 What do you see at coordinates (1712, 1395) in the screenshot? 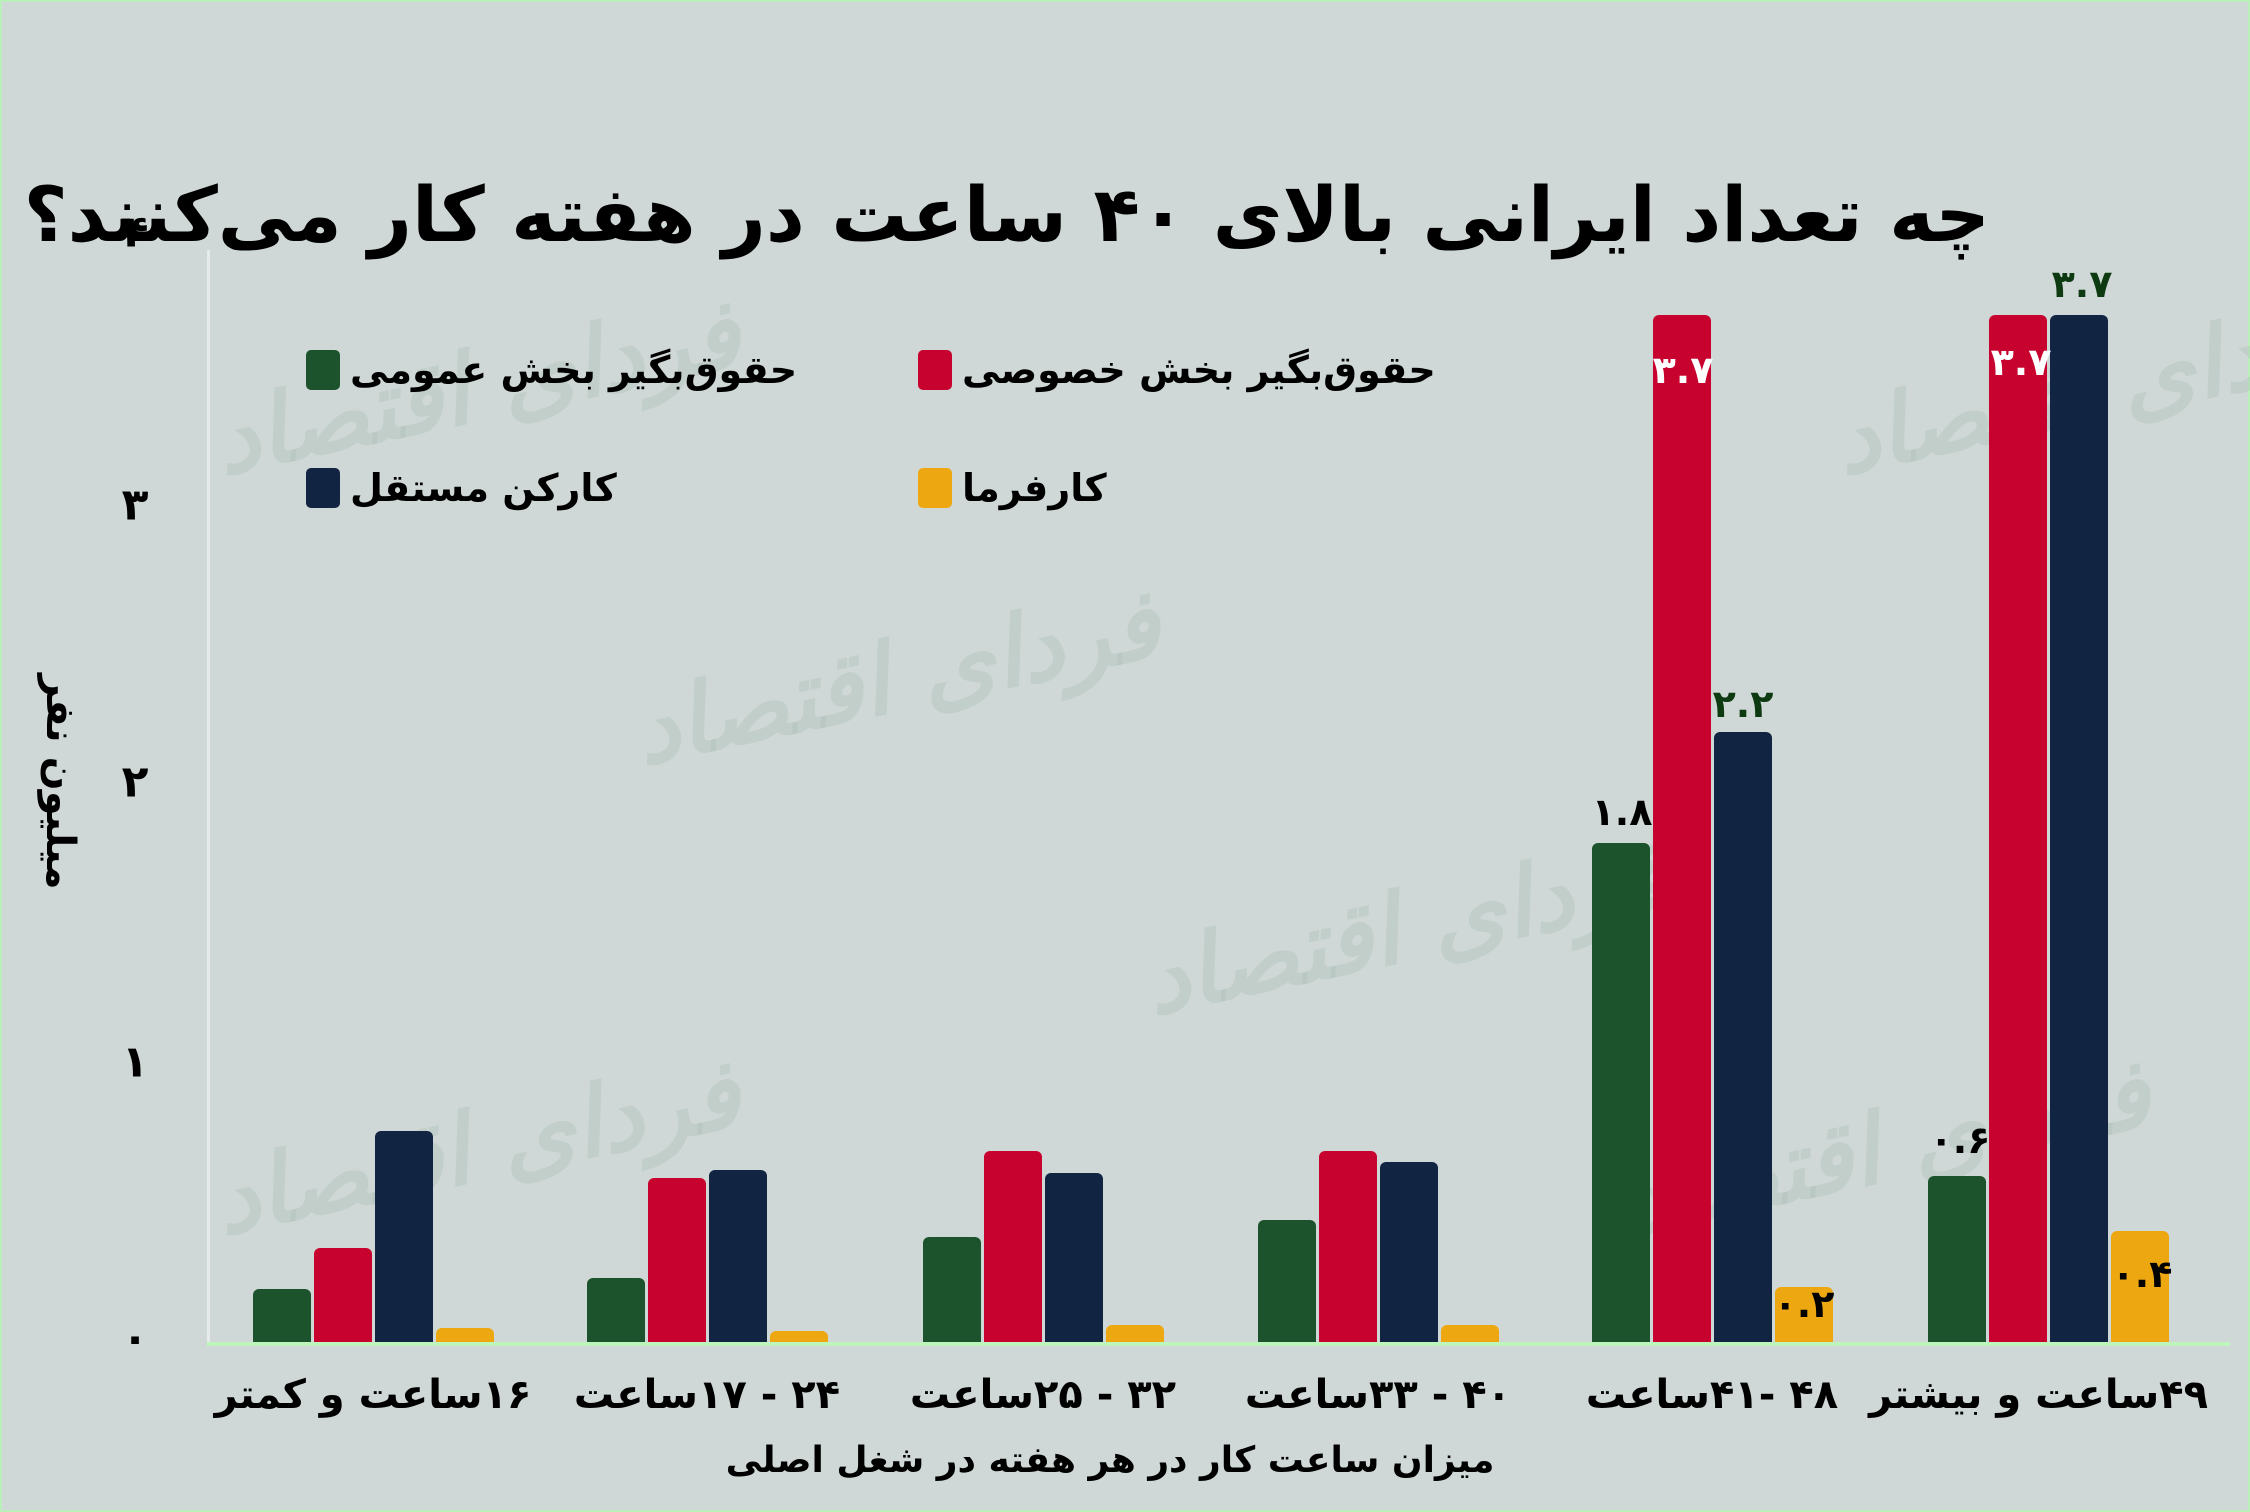
I see `x-category-4: ۴۸ -۴۱ساعت` at bounding box center [1712, 1395].